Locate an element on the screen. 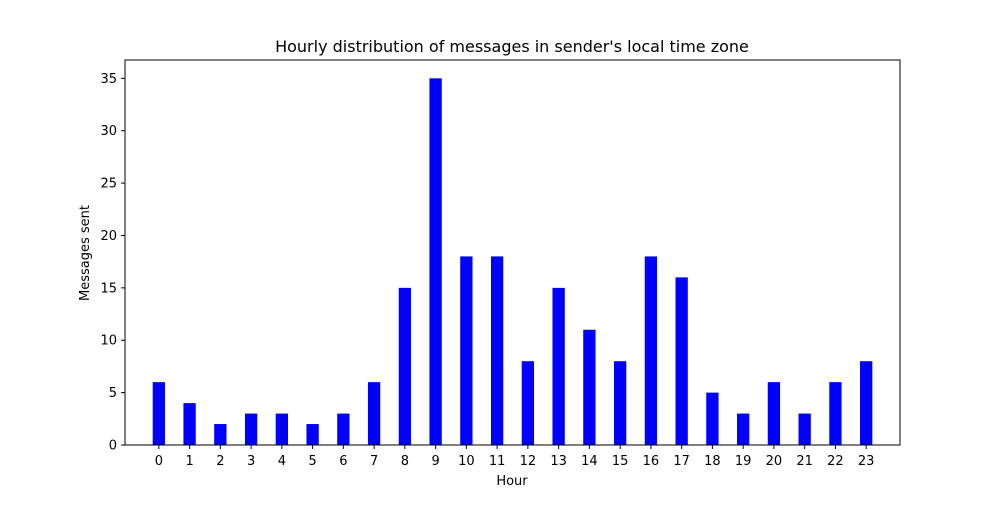 The height and width of the screenshot is (505, 1000). x-tick-label: 12 is located at coordinates (528, 461).